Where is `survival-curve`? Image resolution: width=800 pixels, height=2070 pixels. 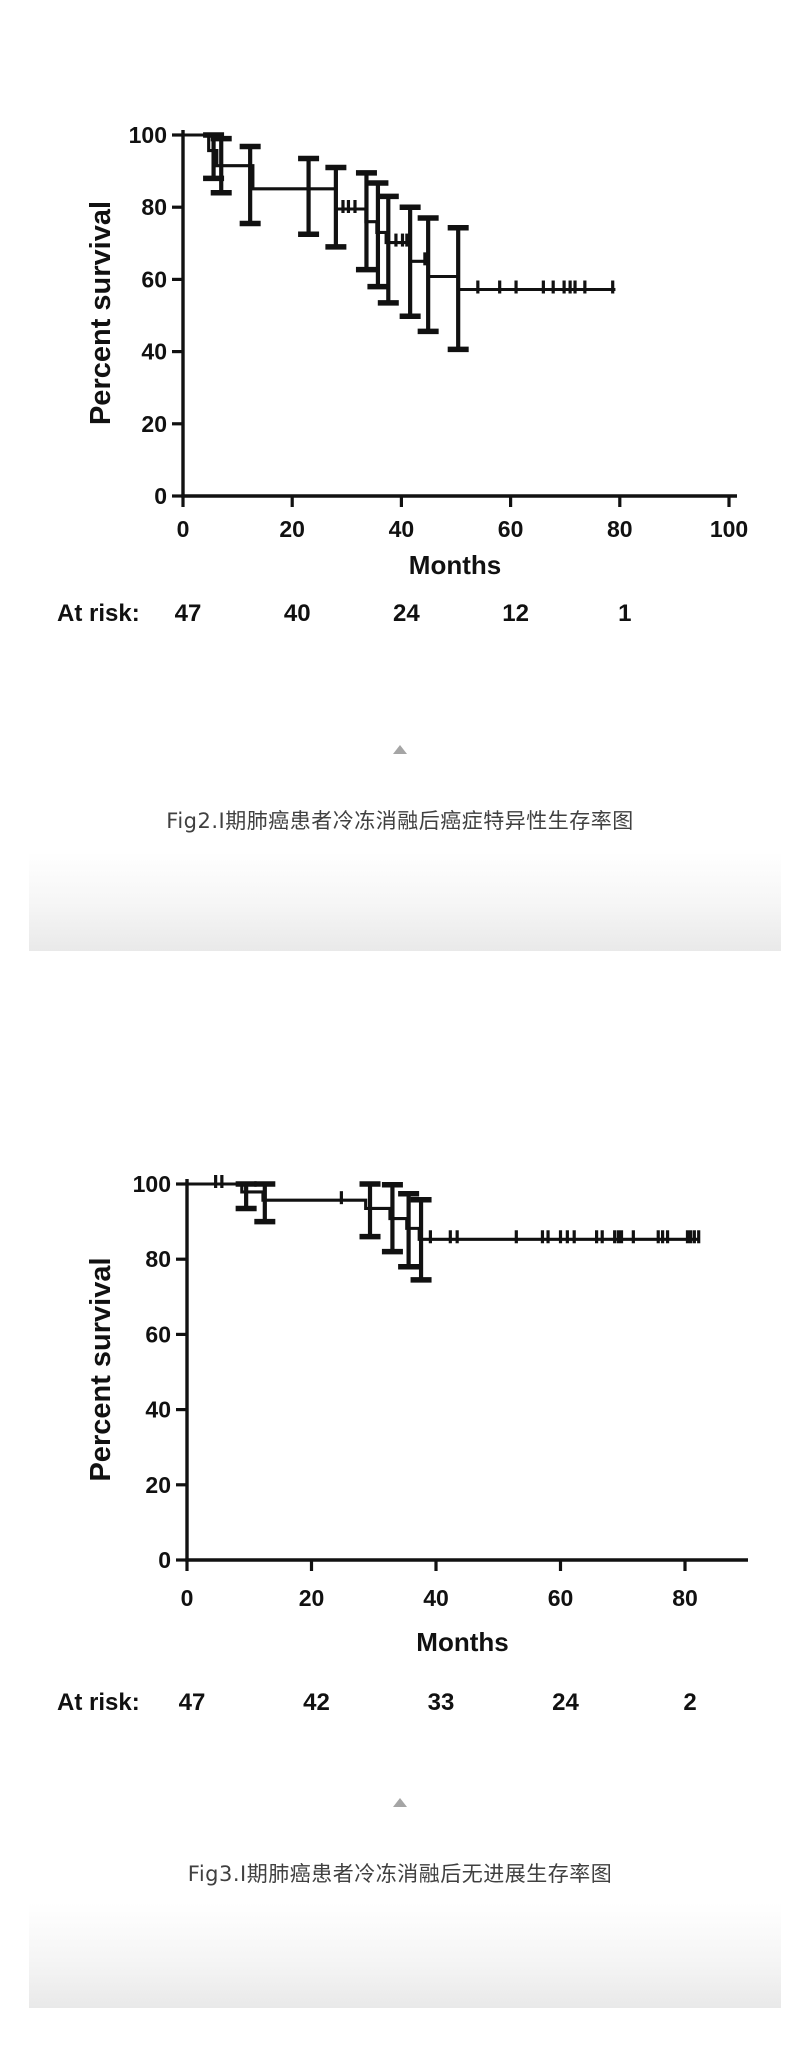 survival-curve is located at coordinates (399, 212).